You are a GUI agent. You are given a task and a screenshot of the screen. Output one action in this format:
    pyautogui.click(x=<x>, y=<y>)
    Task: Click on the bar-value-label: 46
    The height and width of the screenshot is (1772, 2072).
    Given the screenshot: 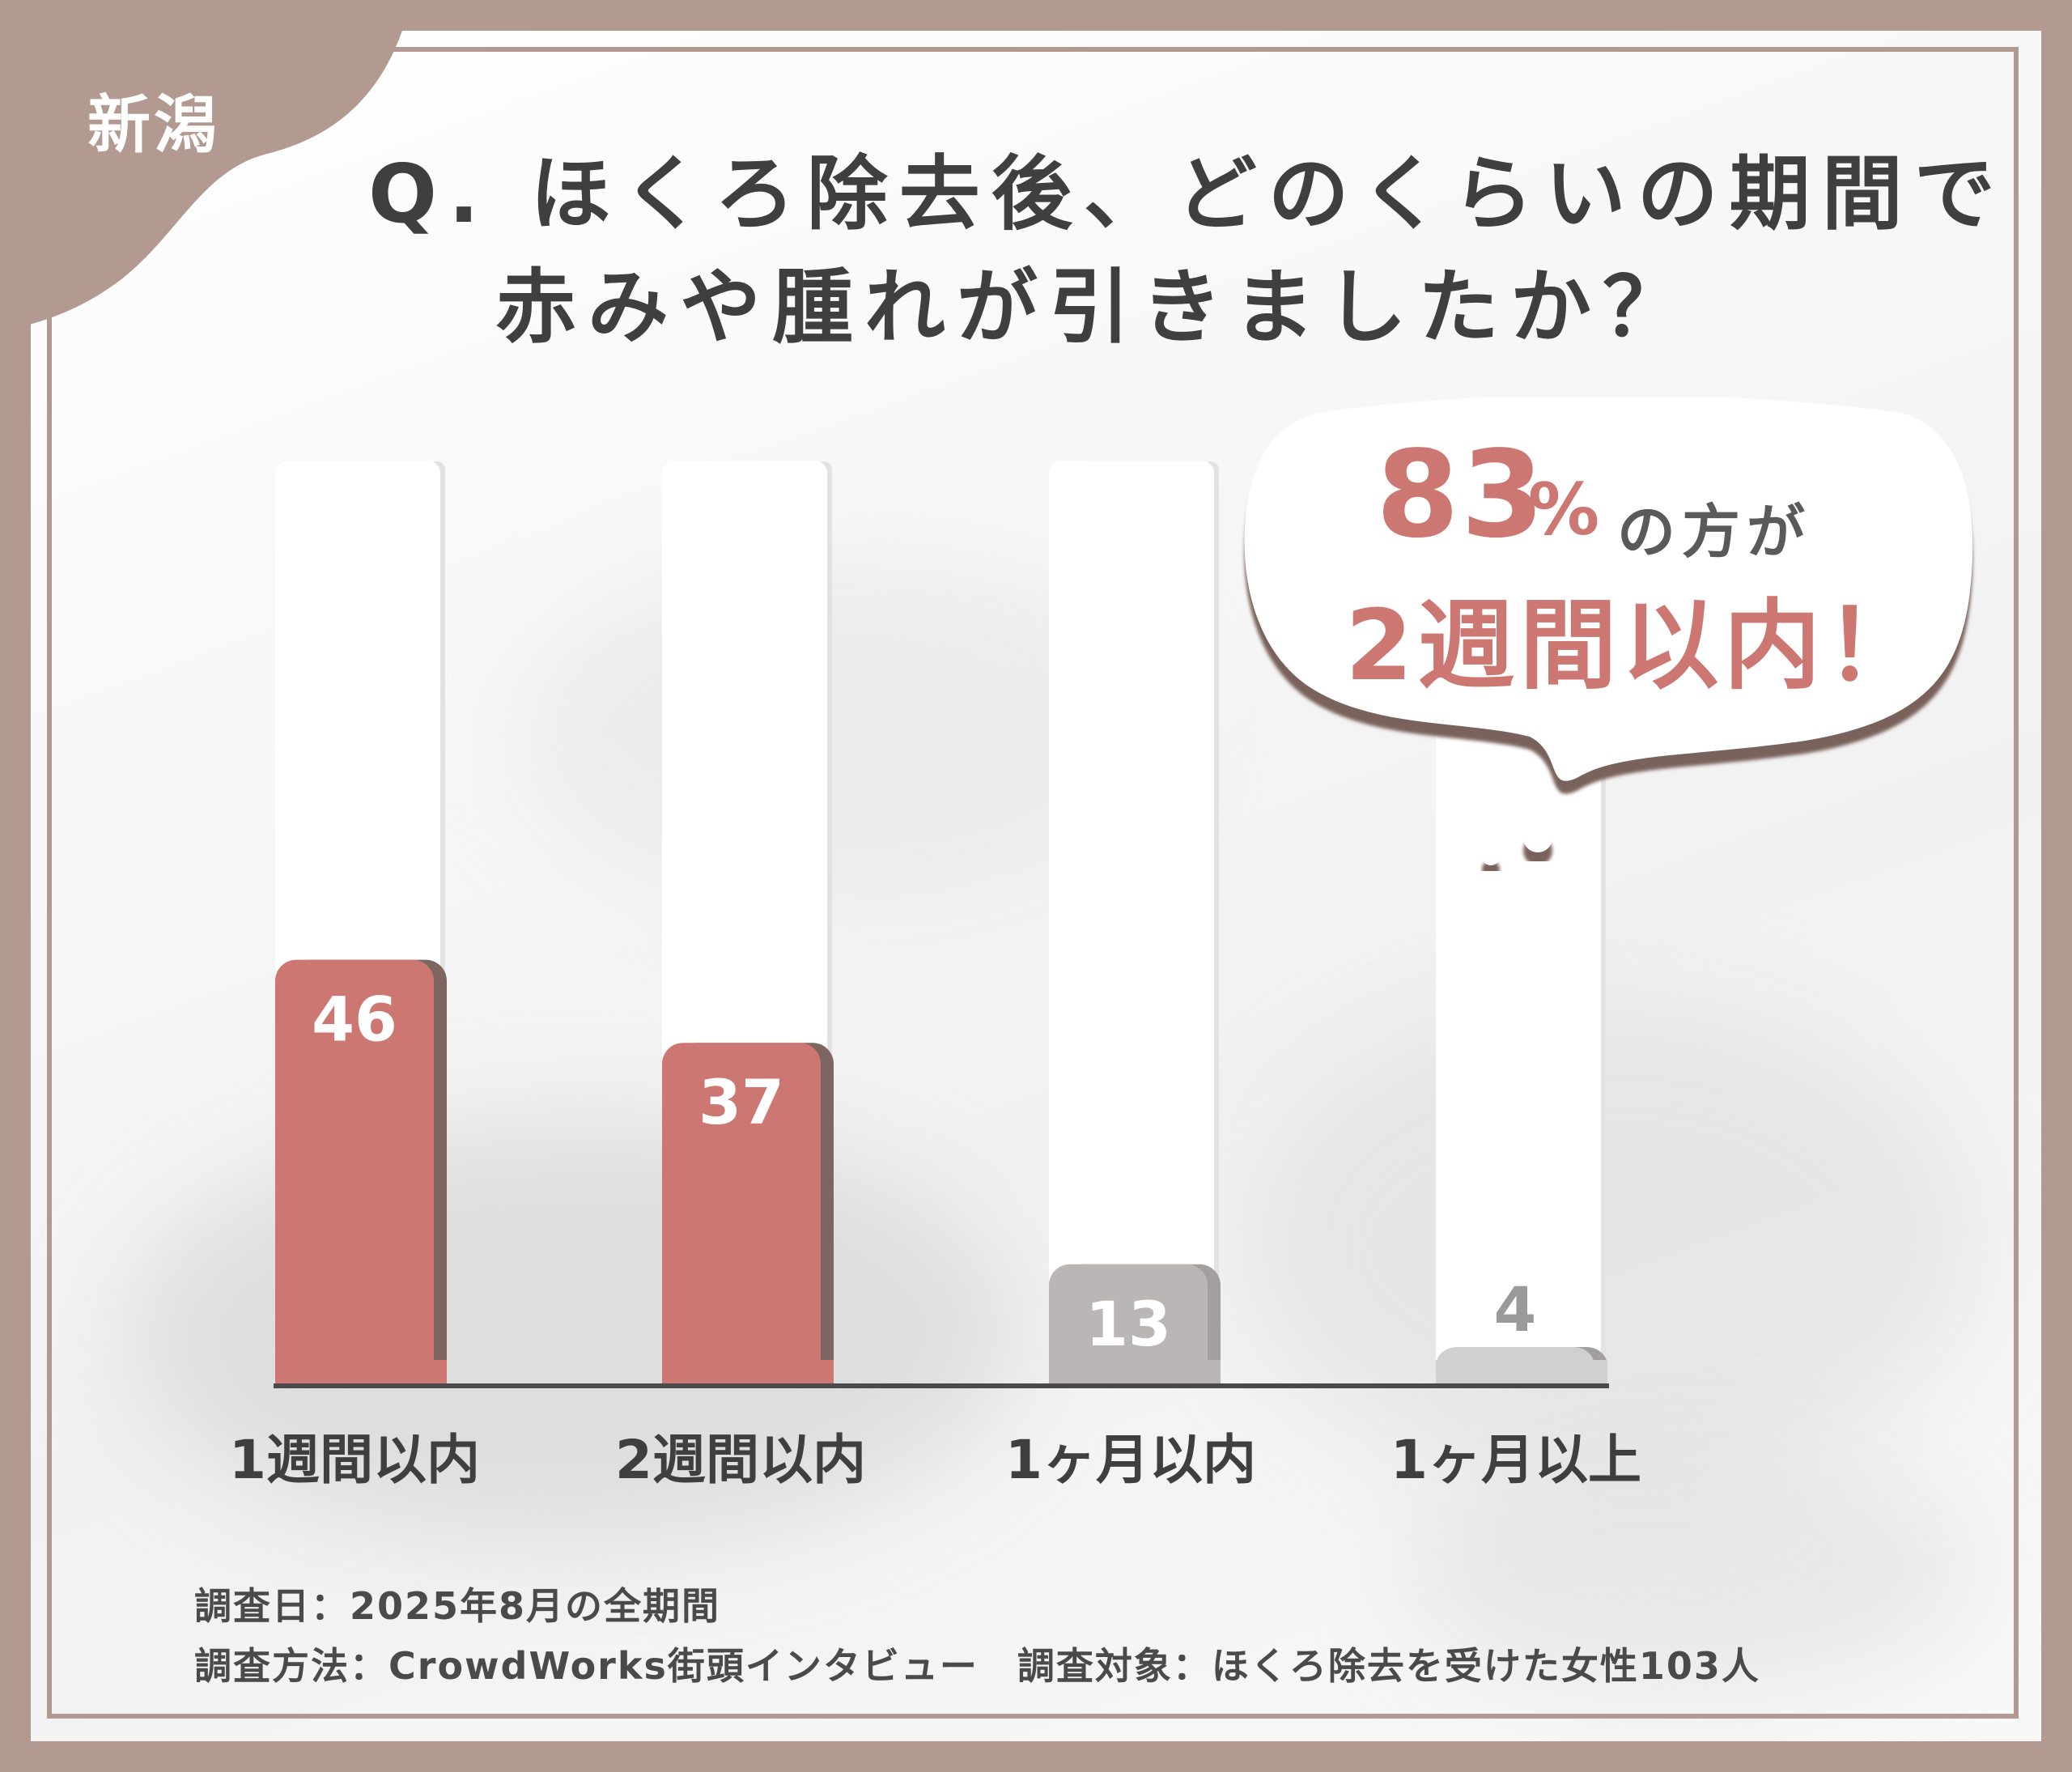 What is the action you would take?
    pyautogui.click(x=354, y=1020)
    